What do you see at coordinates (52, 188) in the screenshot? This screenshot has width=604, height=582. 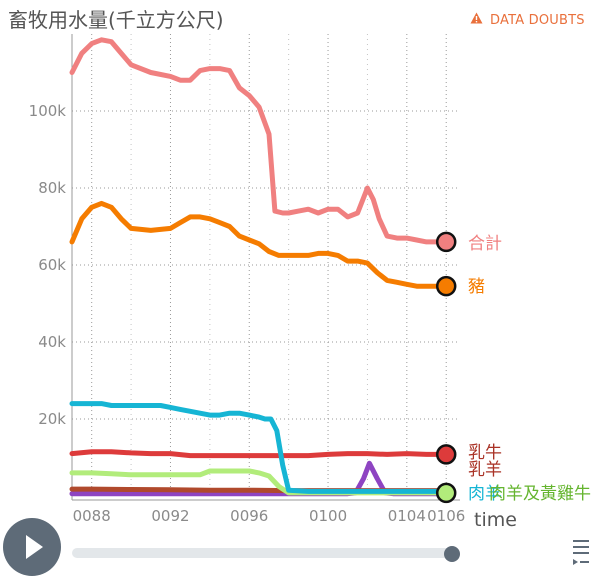 I see `y-tick-label: 80k` at bounding box center [52, 188].